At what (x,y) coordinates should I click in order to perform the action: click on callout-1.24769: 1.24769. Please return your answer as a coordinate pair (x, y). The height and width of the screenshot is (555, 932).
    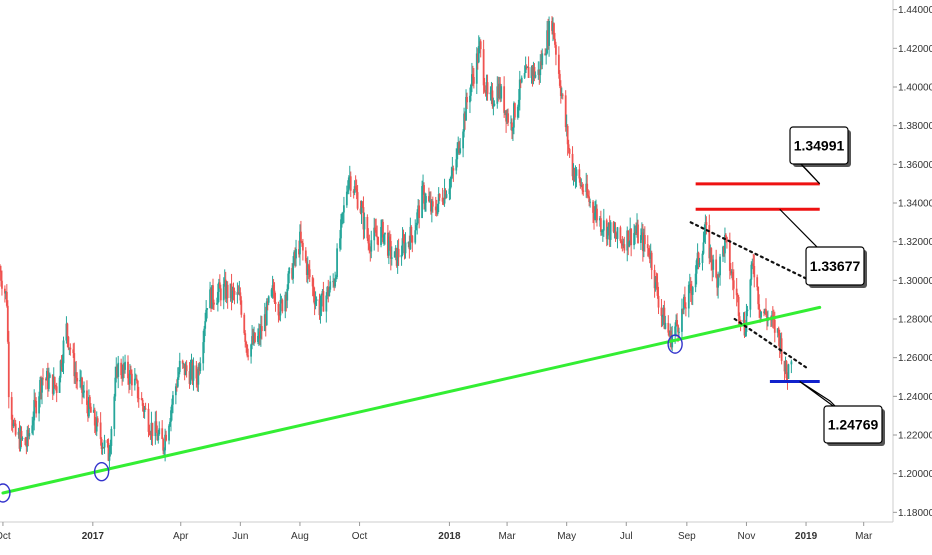
    Looking at the image, I should click on (842, 413).